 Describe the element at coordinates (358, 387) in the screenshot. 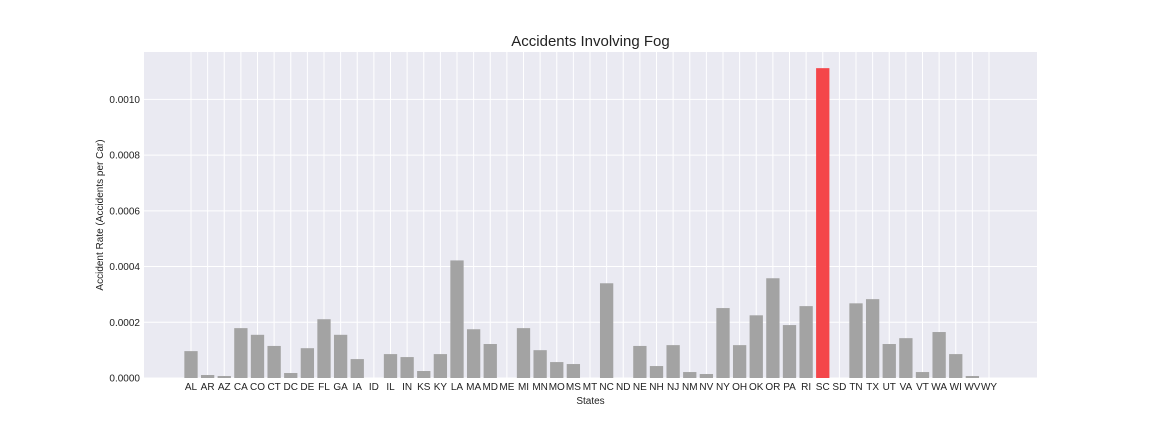

I see `x-tick-label: IA` at that location.